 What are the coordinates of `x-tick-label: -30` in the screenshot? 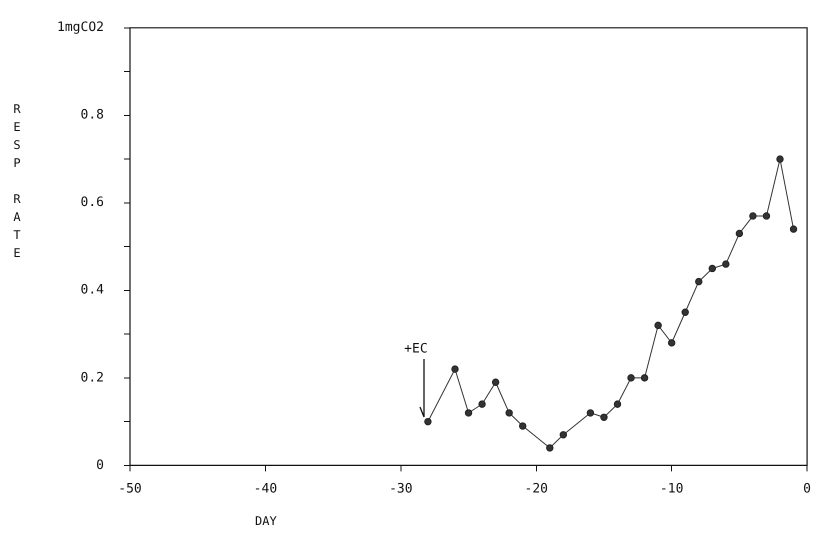 It's located at (401, 489).